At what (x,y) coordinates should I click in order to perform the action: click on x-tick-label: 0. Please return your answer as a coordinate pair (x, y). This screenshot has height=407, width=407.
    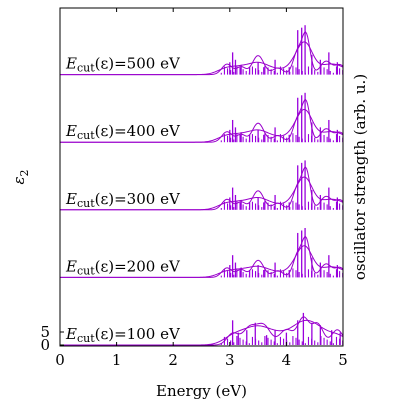
    Looking at the image, I should click on (60, 360).